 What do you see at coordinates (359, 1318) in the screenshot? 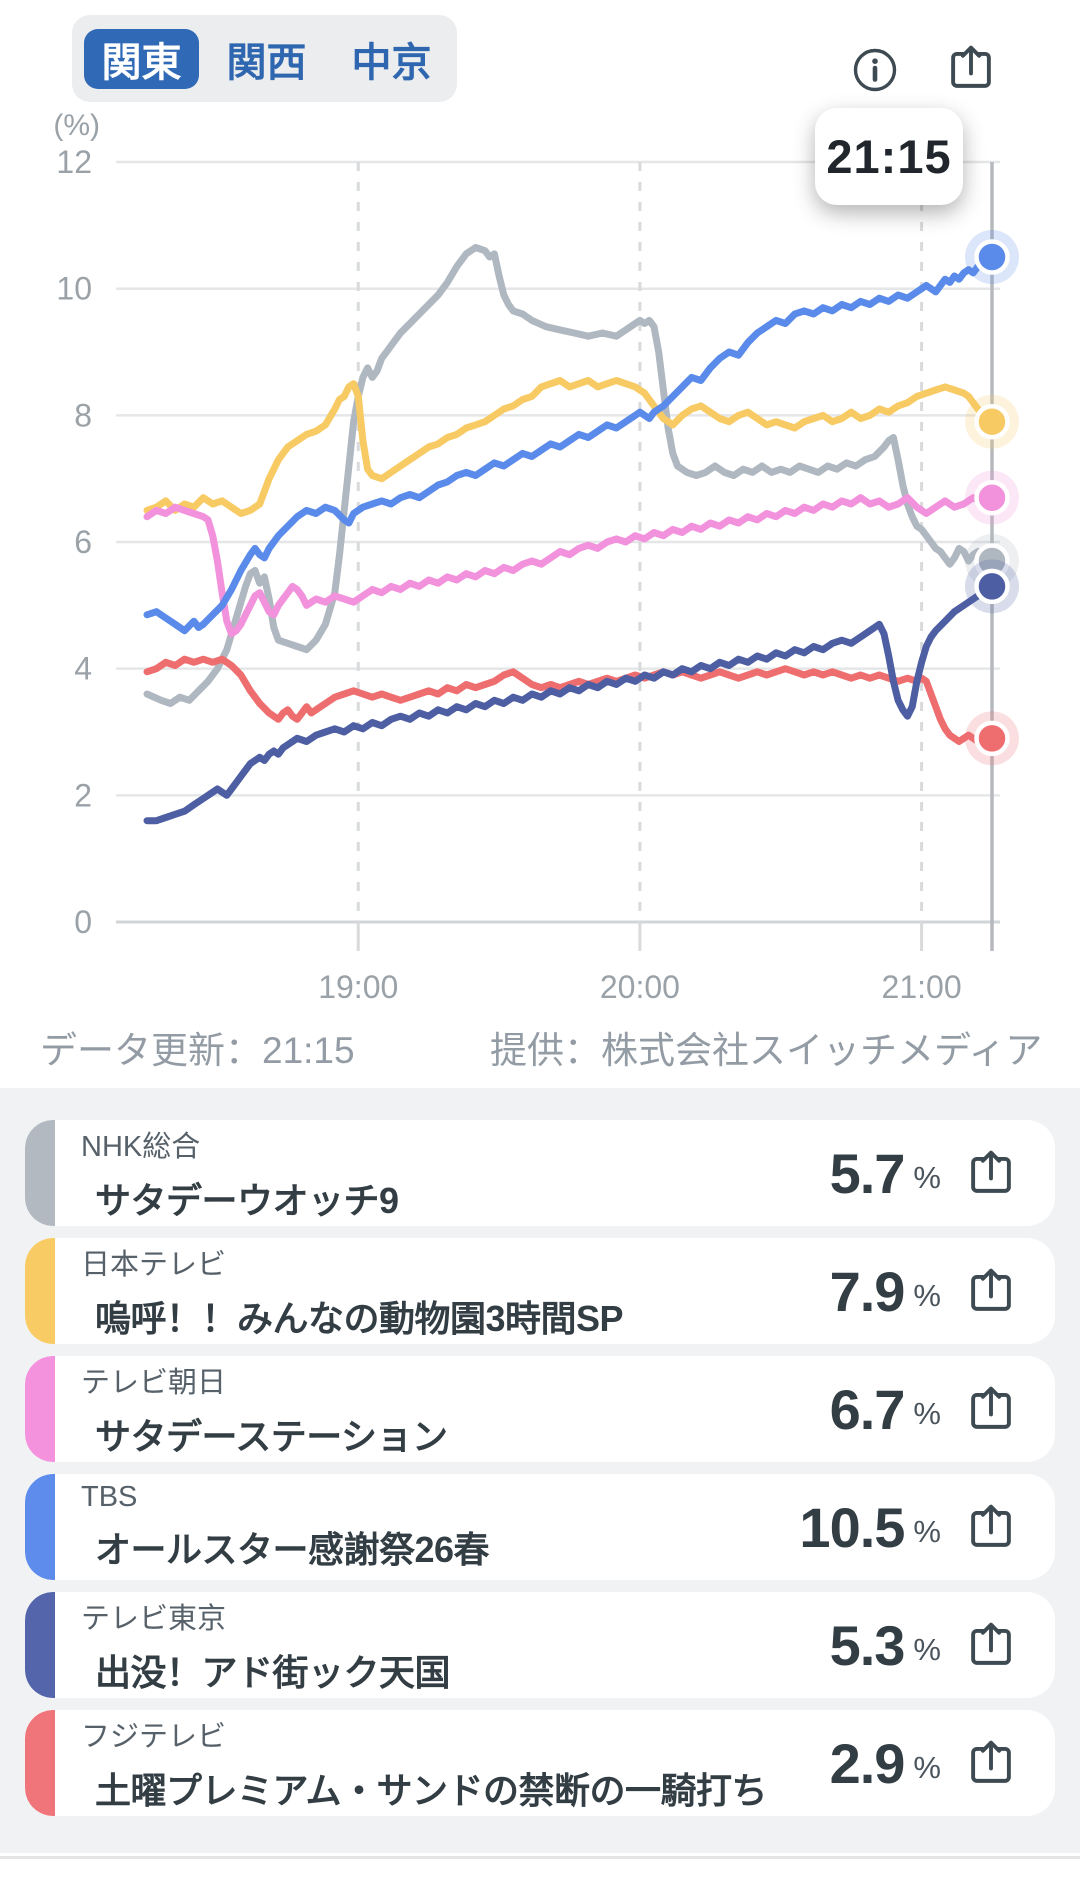
I see `program-title: 嗚呼！！みんなの動物園3時間SP` at bounding box center [359, 1318].